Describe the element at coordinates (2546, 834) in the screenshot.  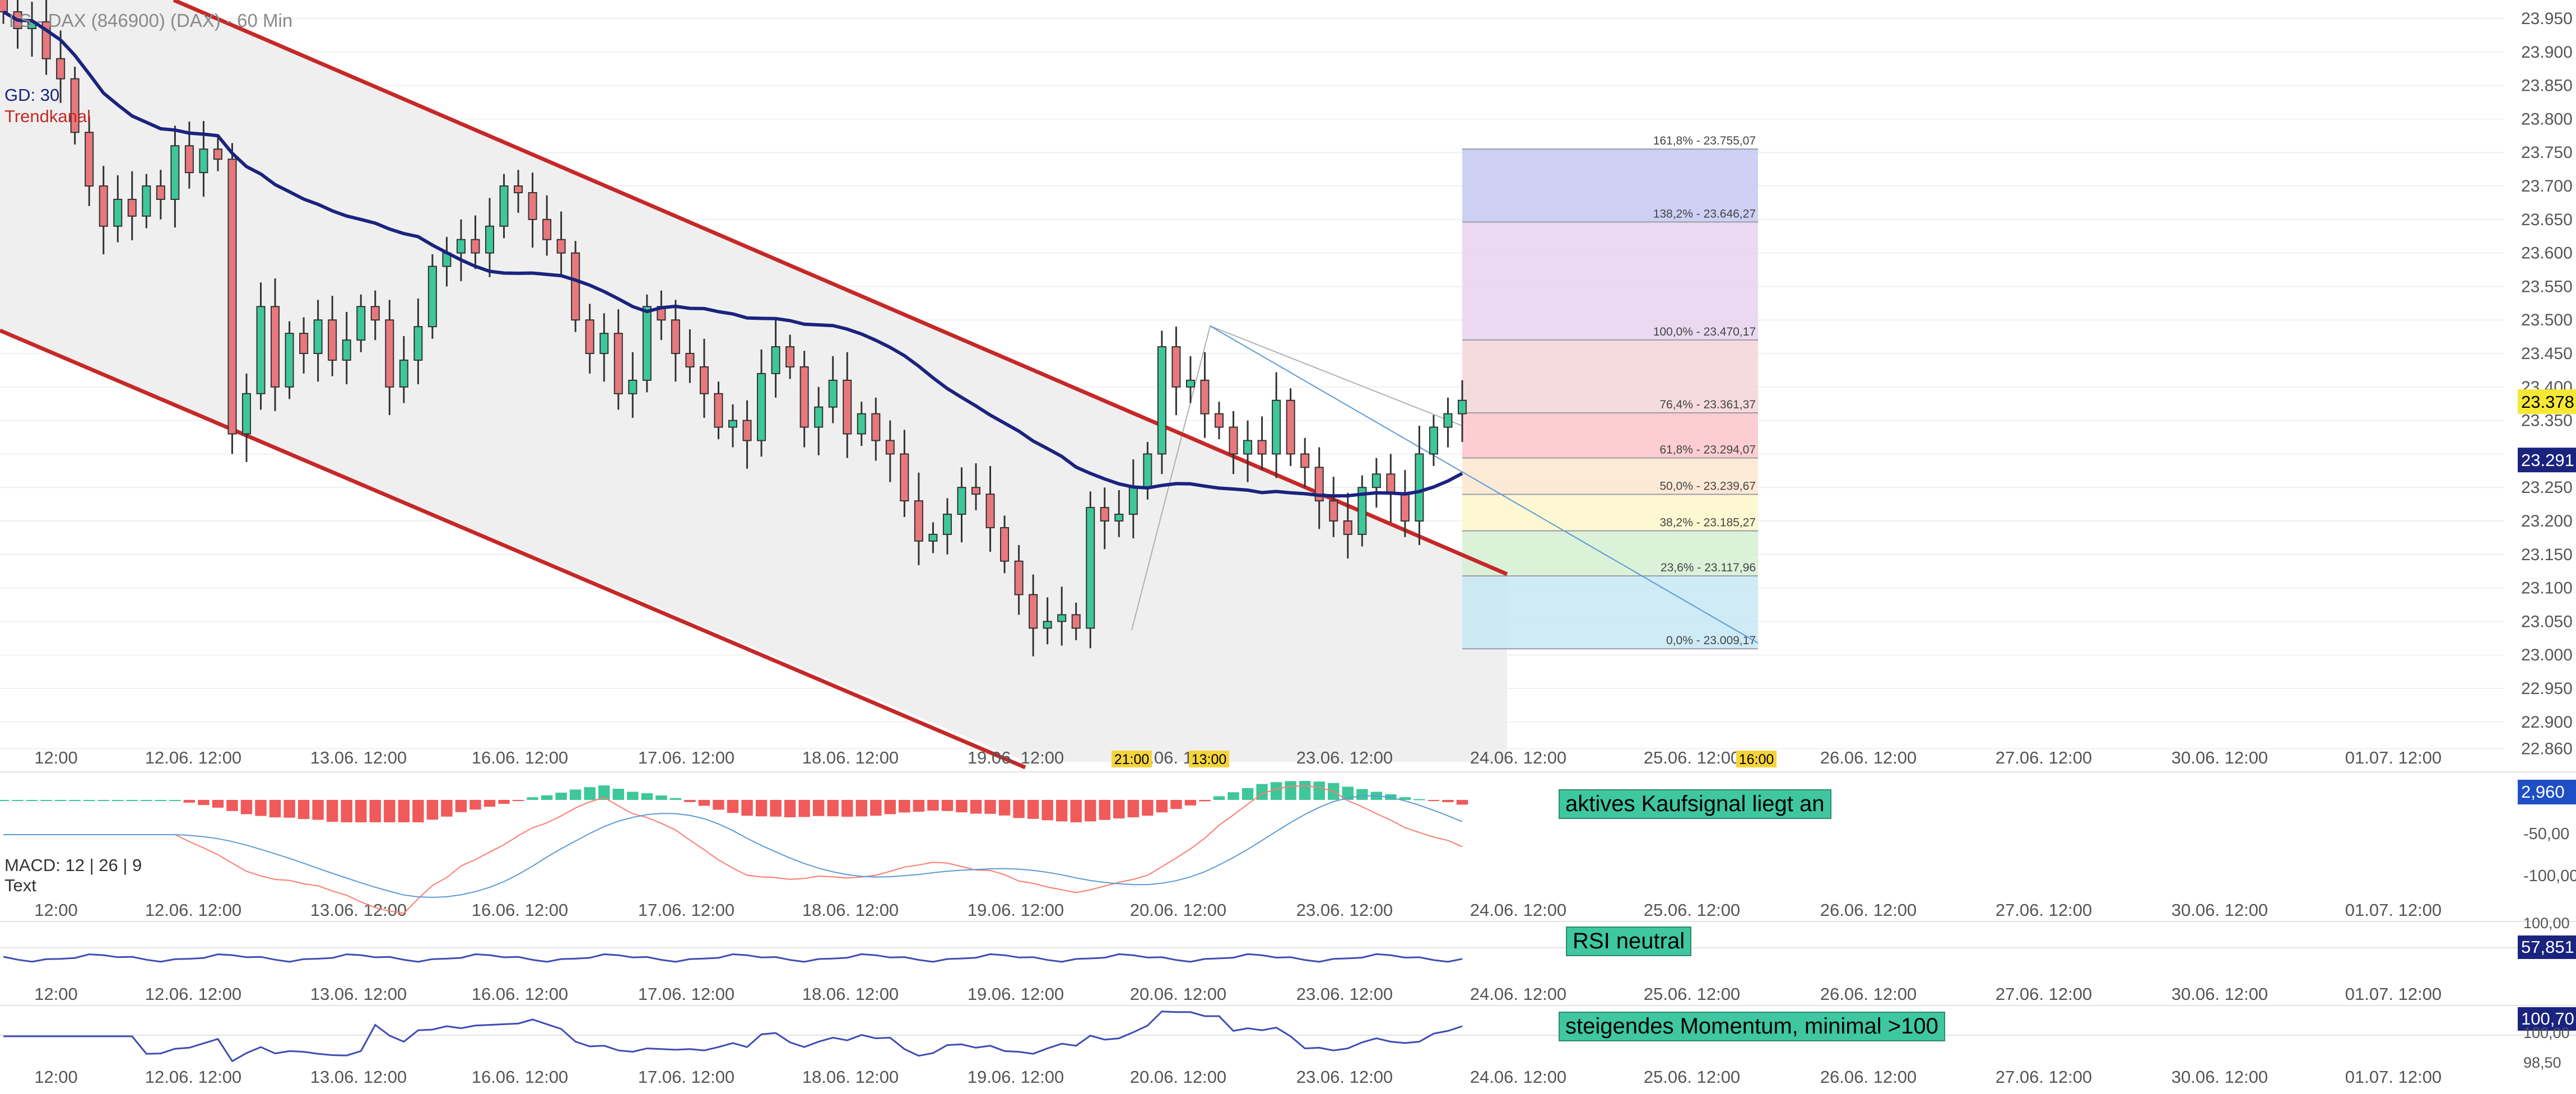
I see `macd-axis-label: -50,00` at that location.